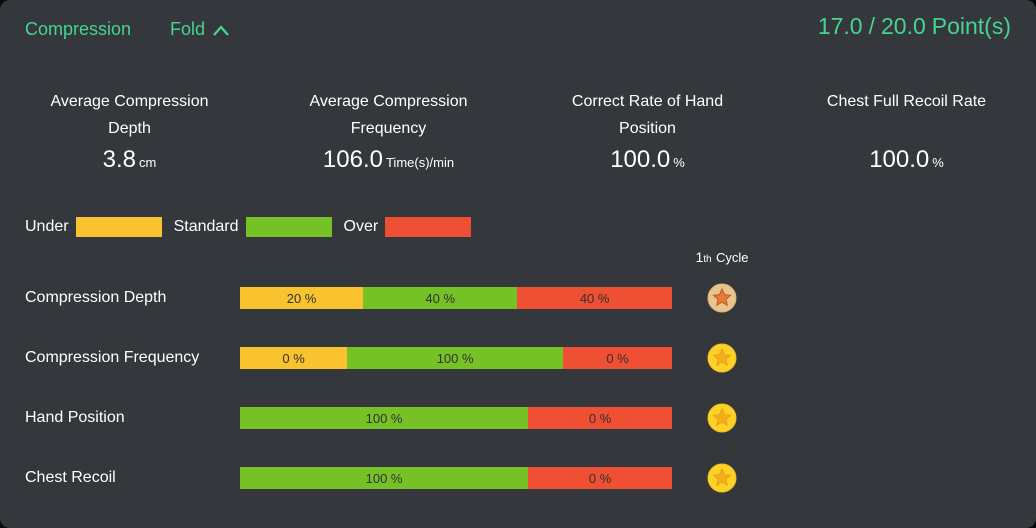 This screenshot has width=1036, height=528. I want to click on row-hand-position: Hand Position 100 % 0 %, so click(518, 418).